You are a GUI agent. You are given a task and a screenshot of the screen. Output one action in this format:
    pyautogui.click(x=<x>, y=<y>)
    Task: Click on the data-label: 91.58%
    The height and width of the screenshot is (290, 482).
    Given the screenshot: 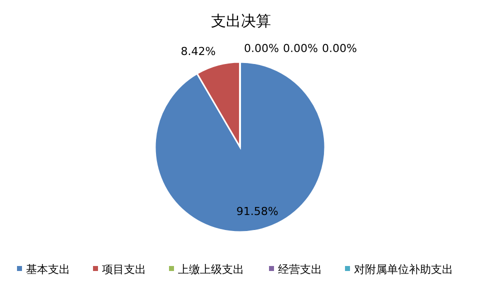 What is the action you would take?
    pyautogui.click(x=257, y=211)
    